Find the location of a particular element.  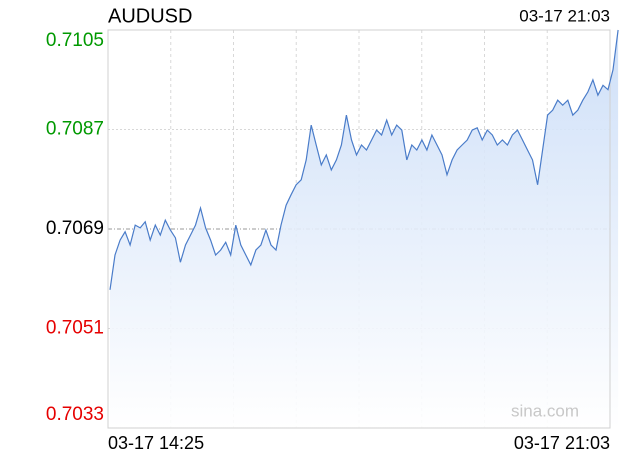

x-tick-label: 03-17 21:03 is located at coordinates (562, 443).